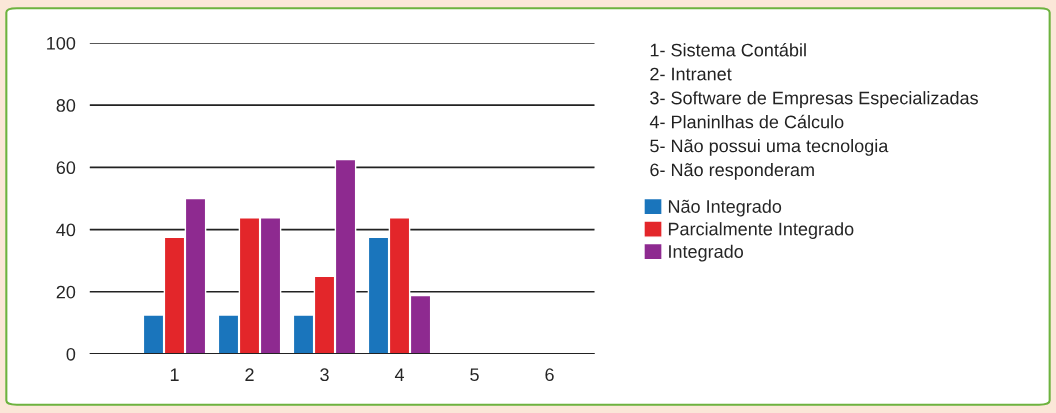 The height and width of the screenshot is (413, 1056). What do you see at coordinates (174, 374) in the screenshot?
I see `x-tick-label: 1` at bounding box center [174, 374].